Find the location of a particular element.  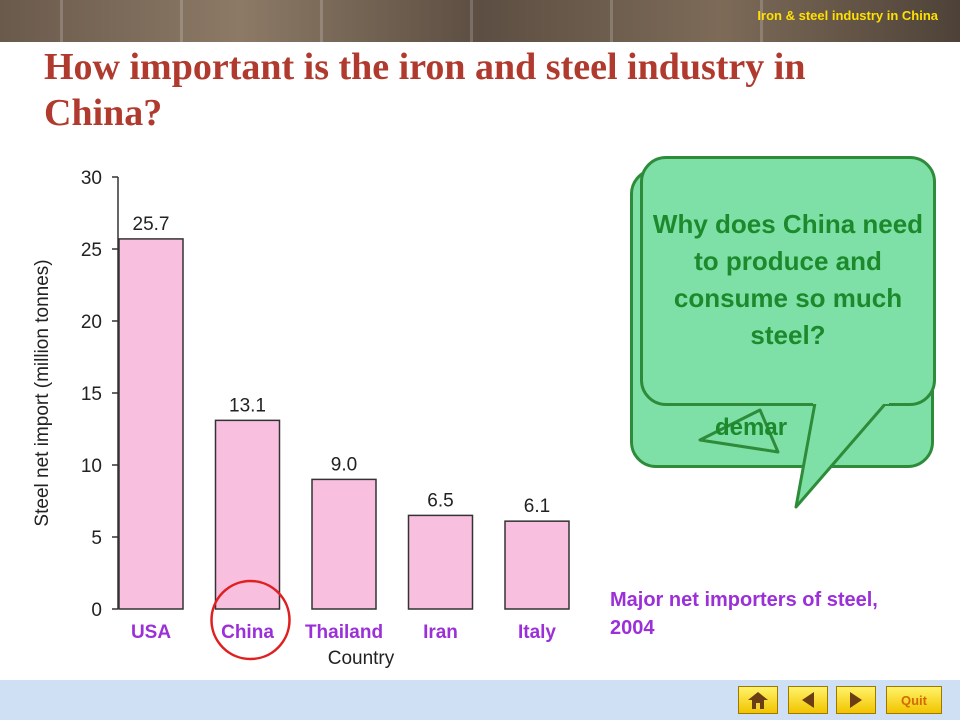

triangle-left-icon is located at coordinates (808, 700).